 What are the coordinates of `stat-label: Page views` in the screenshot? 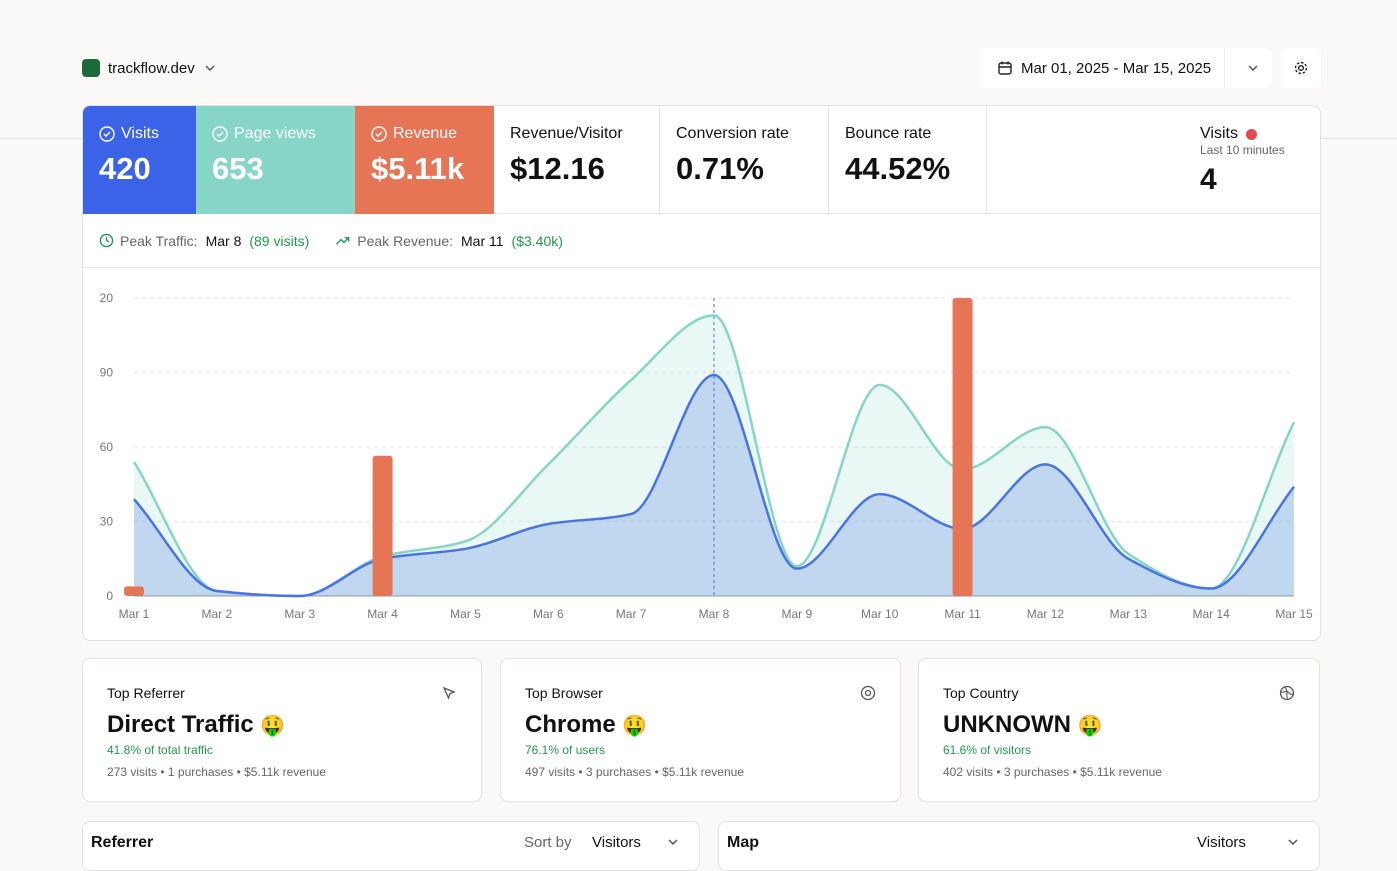 It's located at (275, 133).